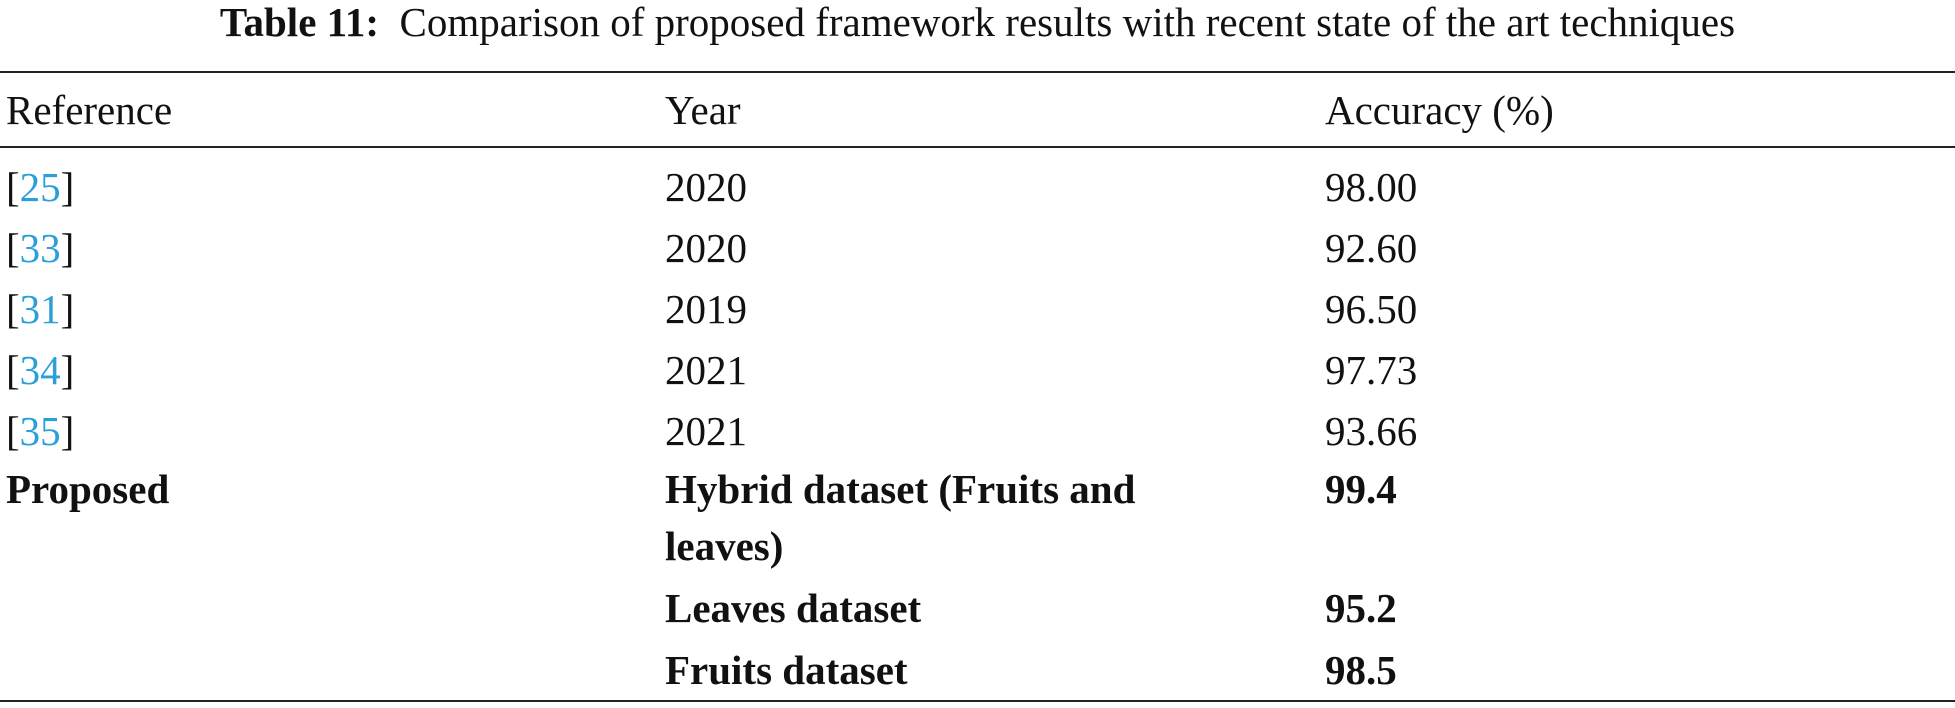  I want to click on header-cell: Accuracy (%), so click(1439, 110).